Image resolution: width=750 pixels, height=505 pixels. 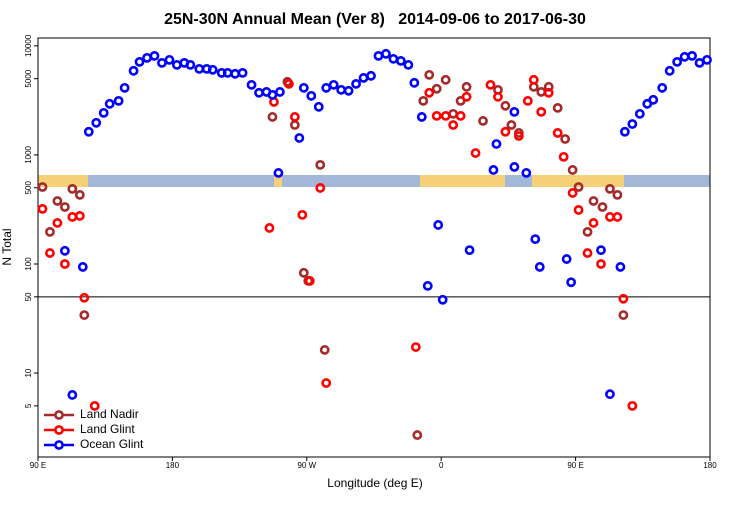 What do you see at coordinates (306, 465) in the screenshot?
I see `x-tick-label: 90 W` at bounding box center [306, 465].